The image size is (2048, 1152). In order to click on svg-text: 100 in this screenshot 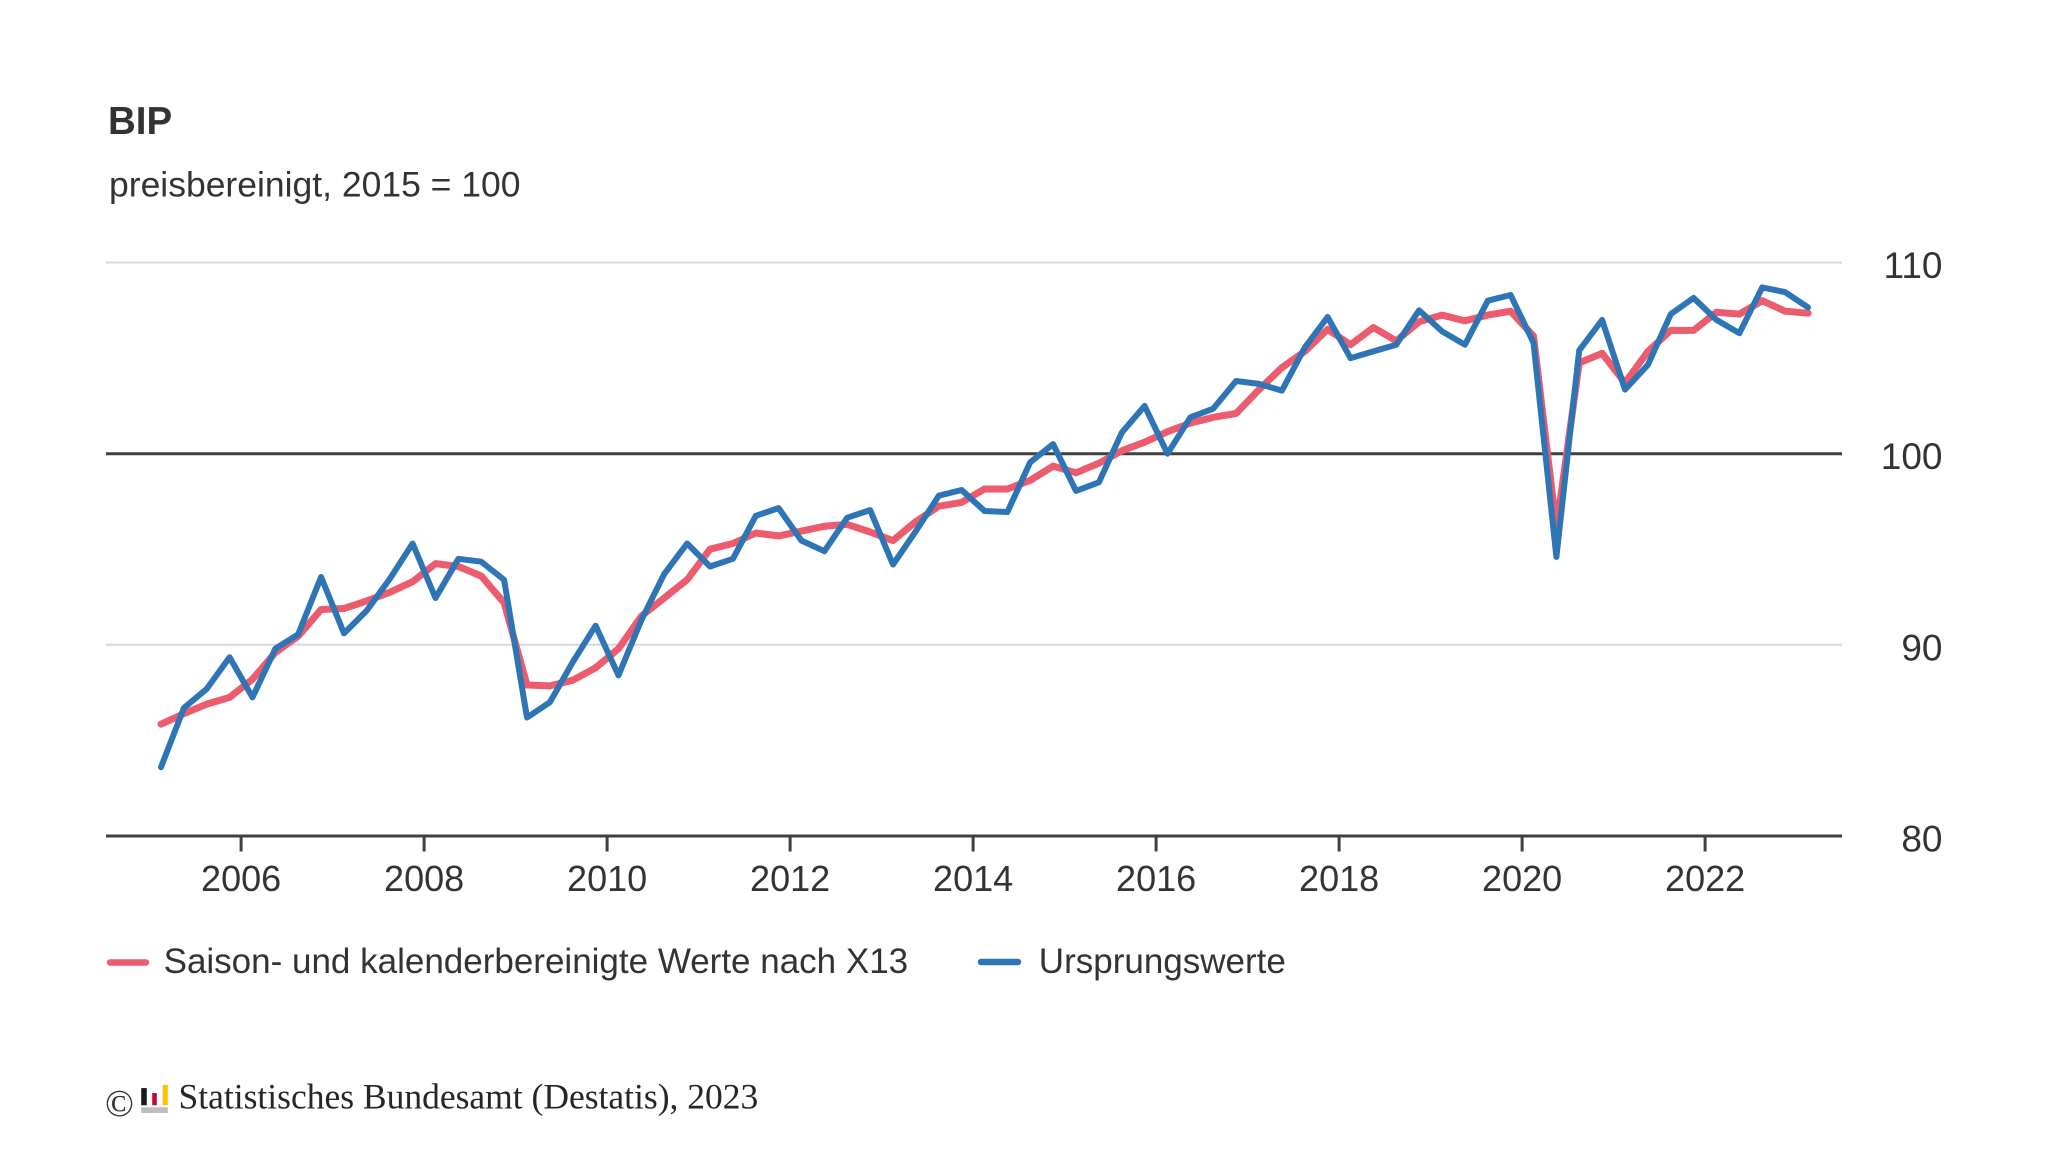, I will do `click(1912, 456)`.